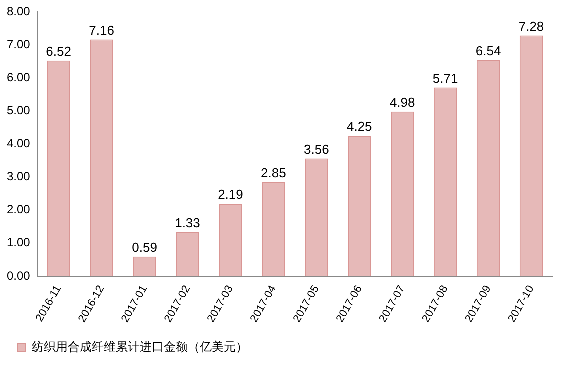 This screenshot has width=561, height=368. What do you see at coordinates (18, 77) in the screenshot?
I see `y-tick-label: 6.00` at bounding box center [18, 77].